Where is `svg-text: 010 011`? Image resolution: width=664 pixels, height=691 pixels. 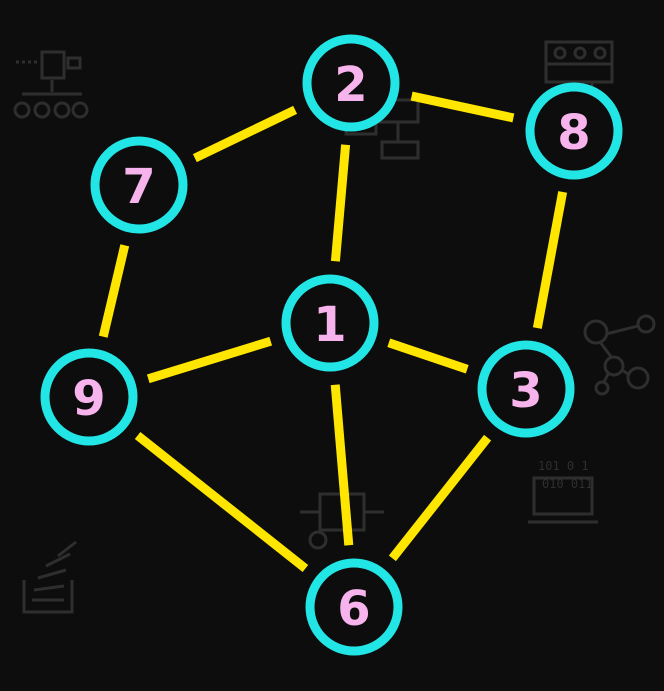
svg-text: 010 011 is located at coordinates (567, 484).